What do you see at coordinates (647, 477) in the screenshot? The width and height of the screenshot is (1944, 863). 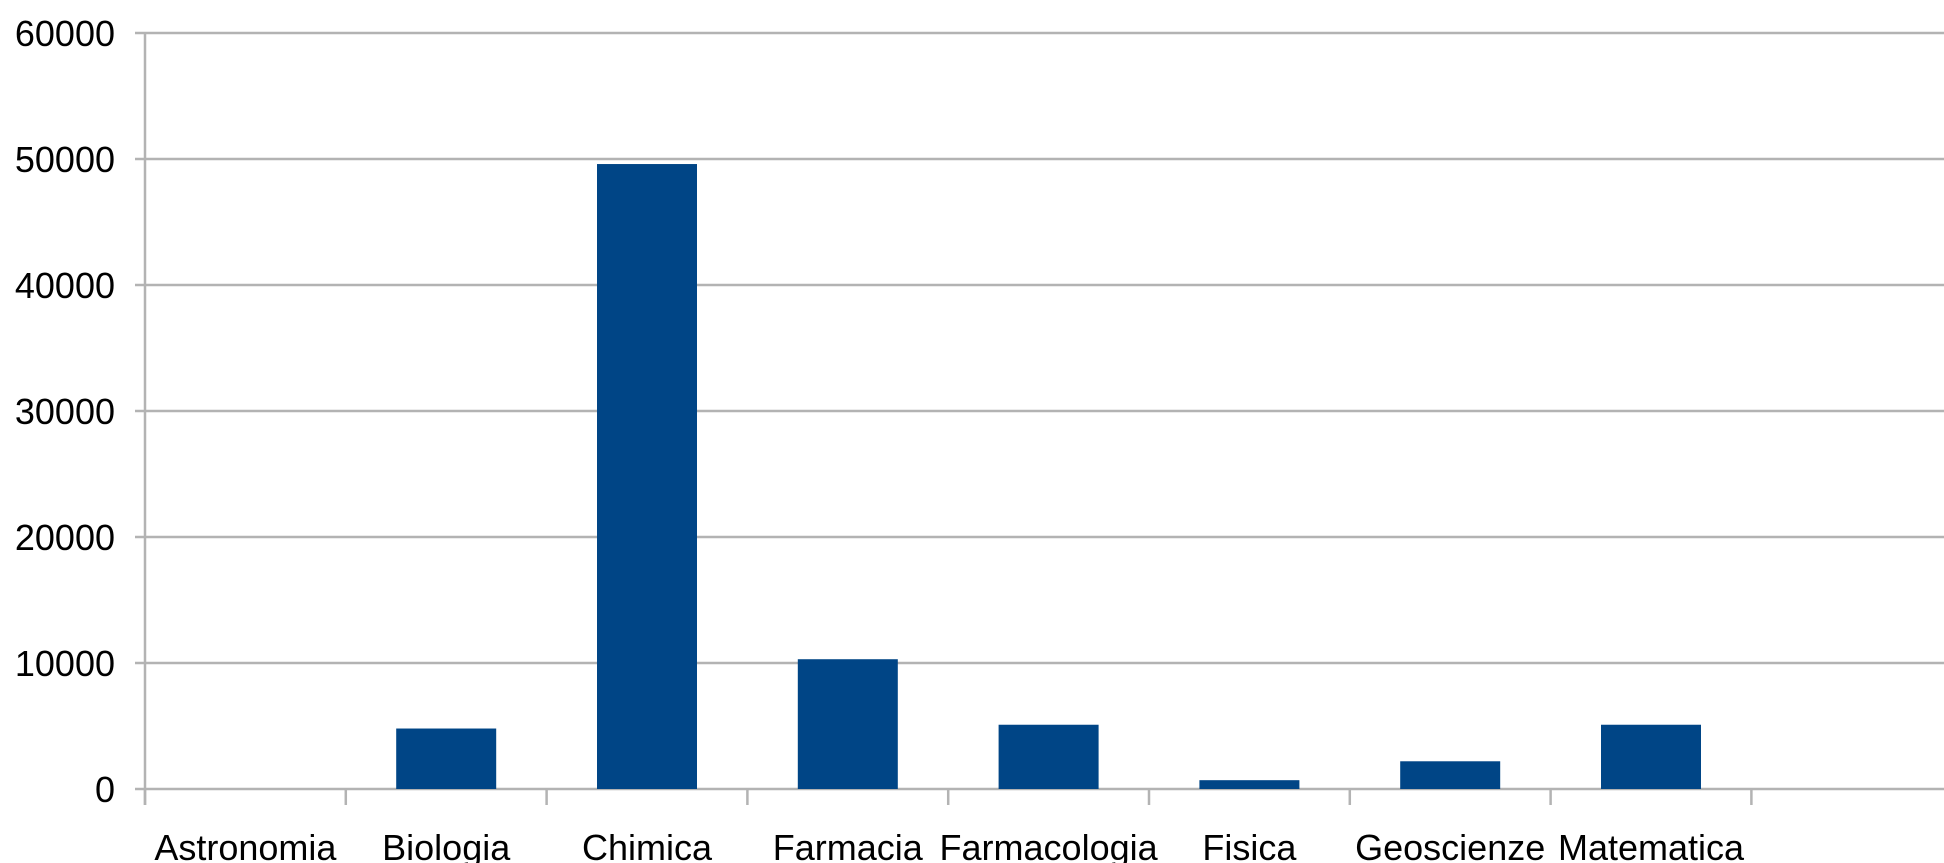 I see `bar-chimica` at bounding box center [647, 477].